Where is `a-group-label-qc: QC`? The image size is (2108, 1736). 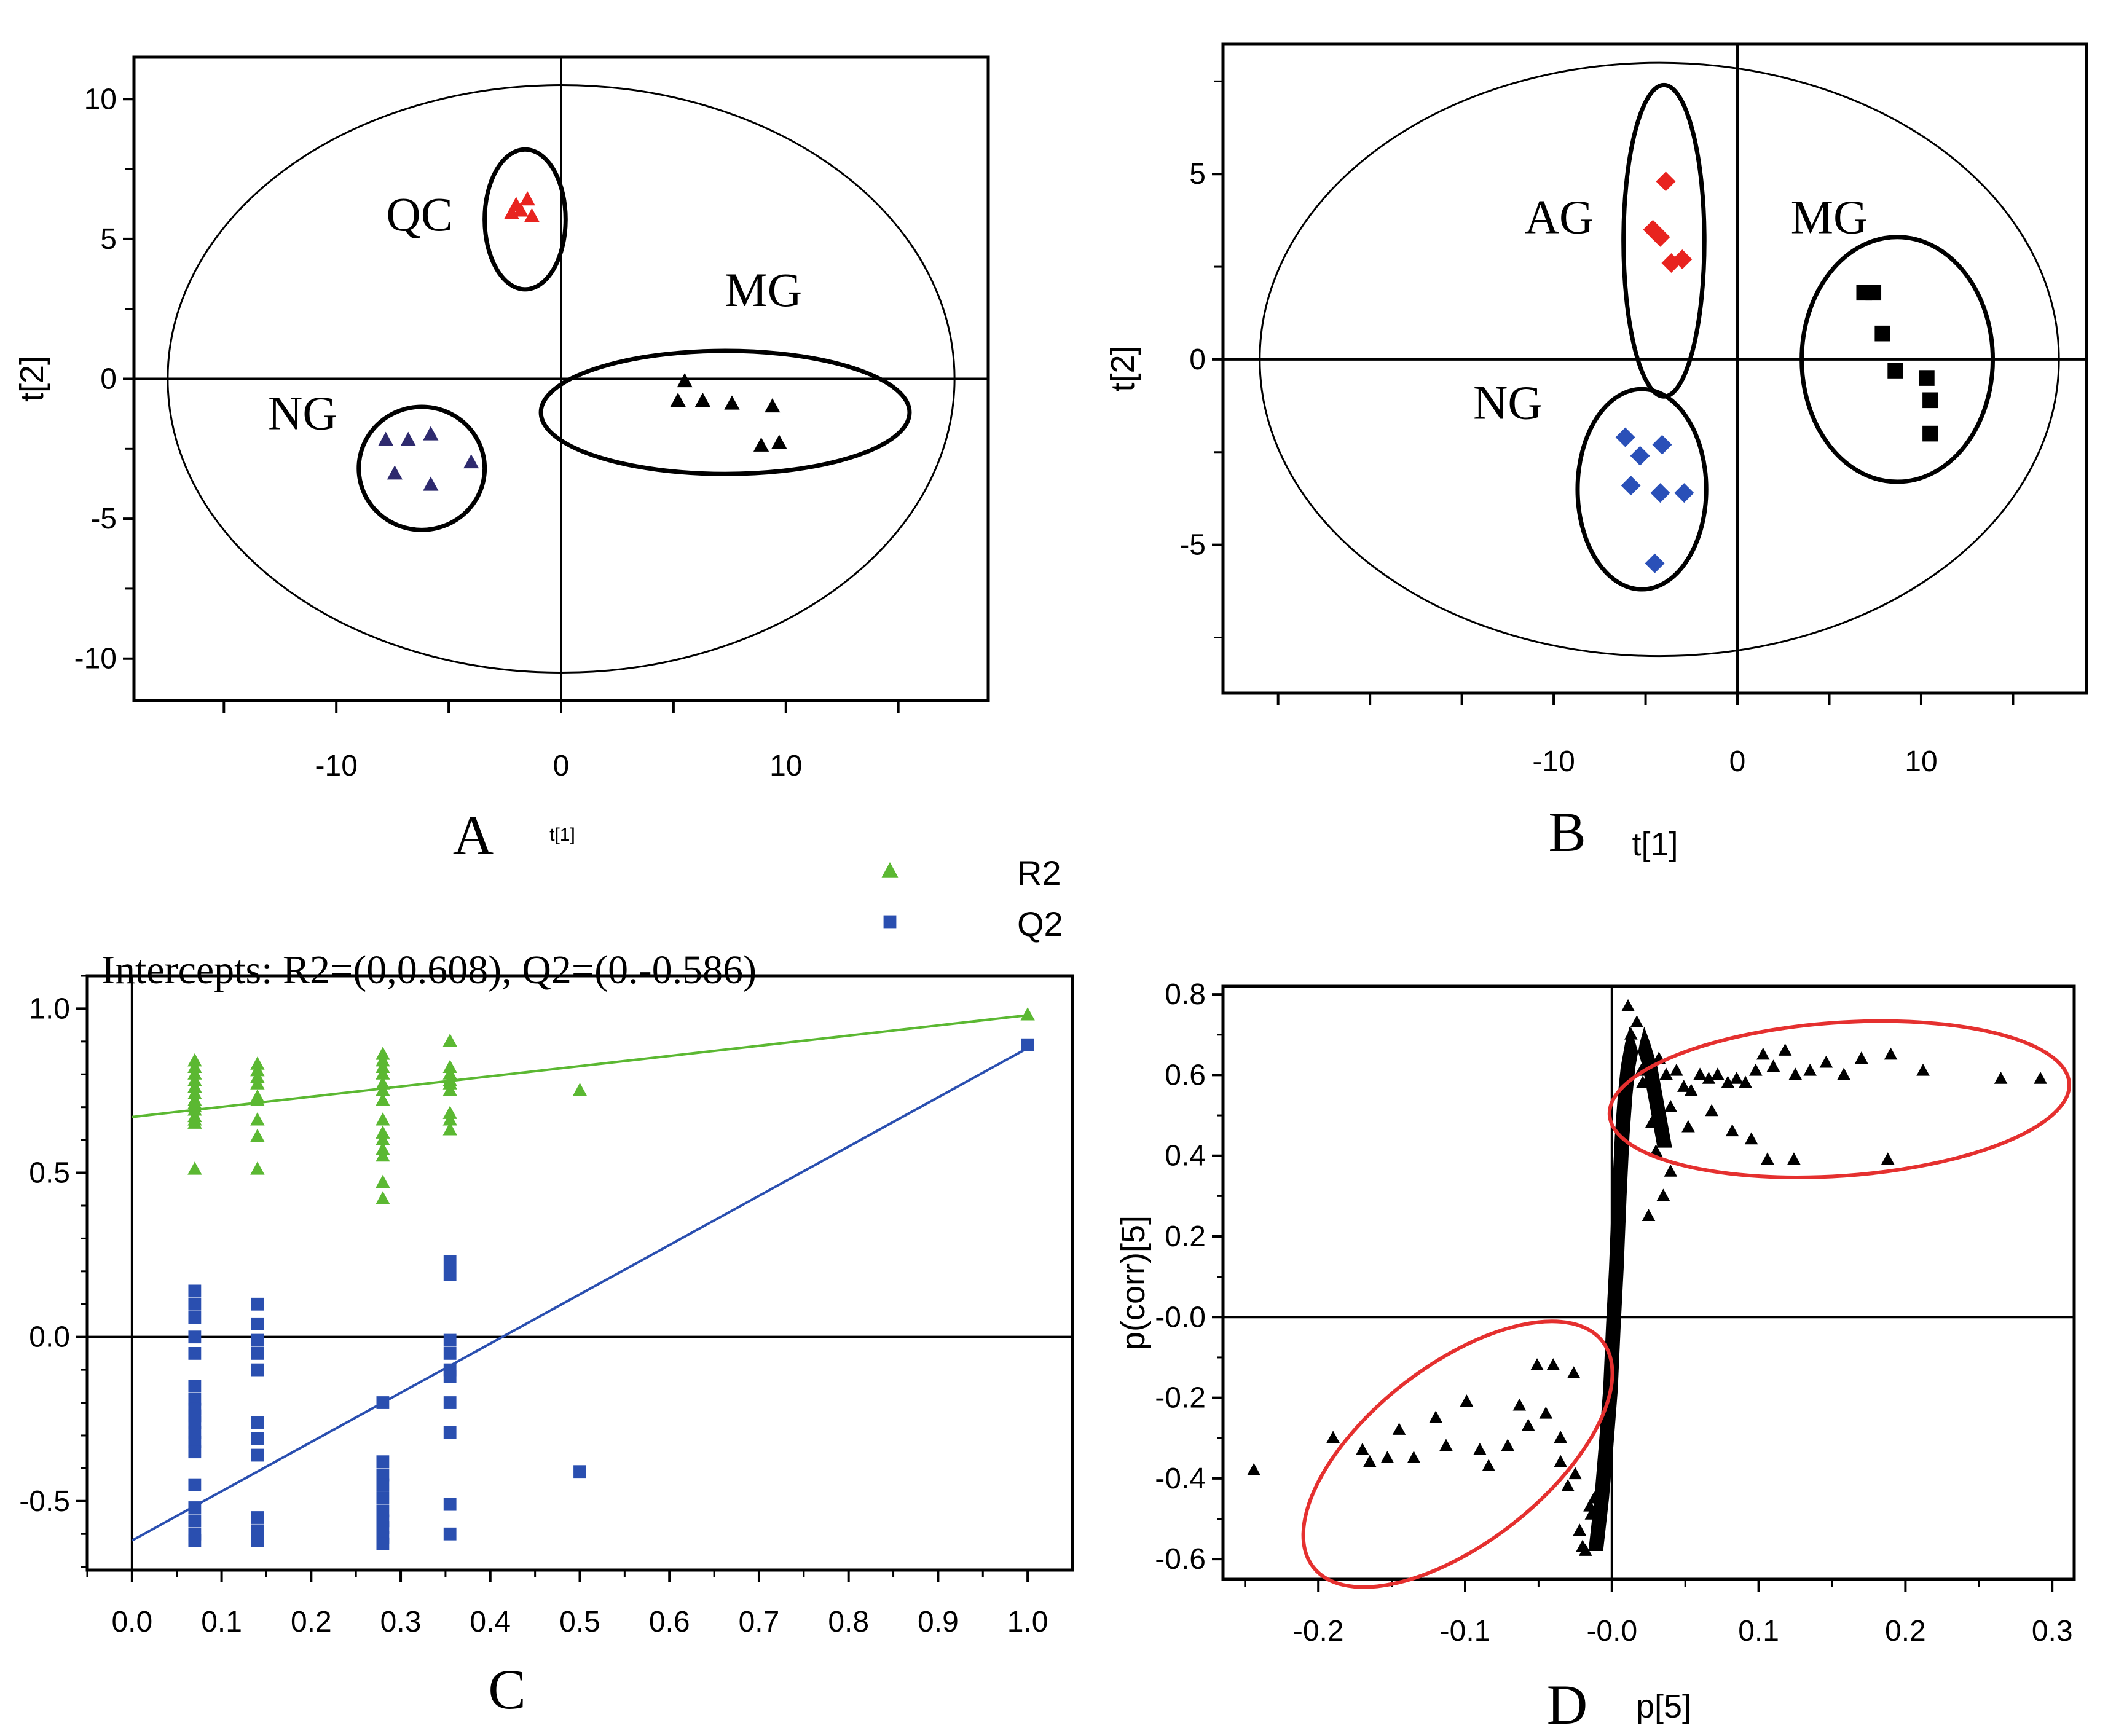
a-group-label-qc: QC is located at coordinates (419, 214).